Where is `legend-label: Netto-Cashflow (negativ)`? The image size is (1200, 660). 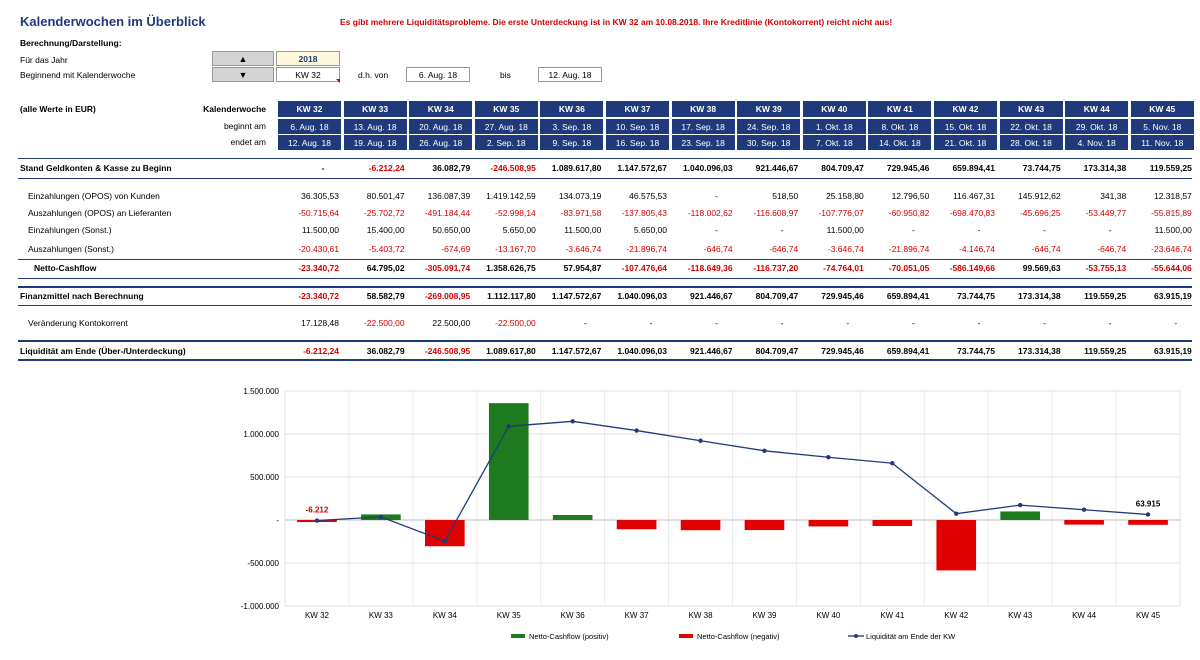
legend-label: Netto-Cashflow (negativ) is located at coordinates (738, 636).